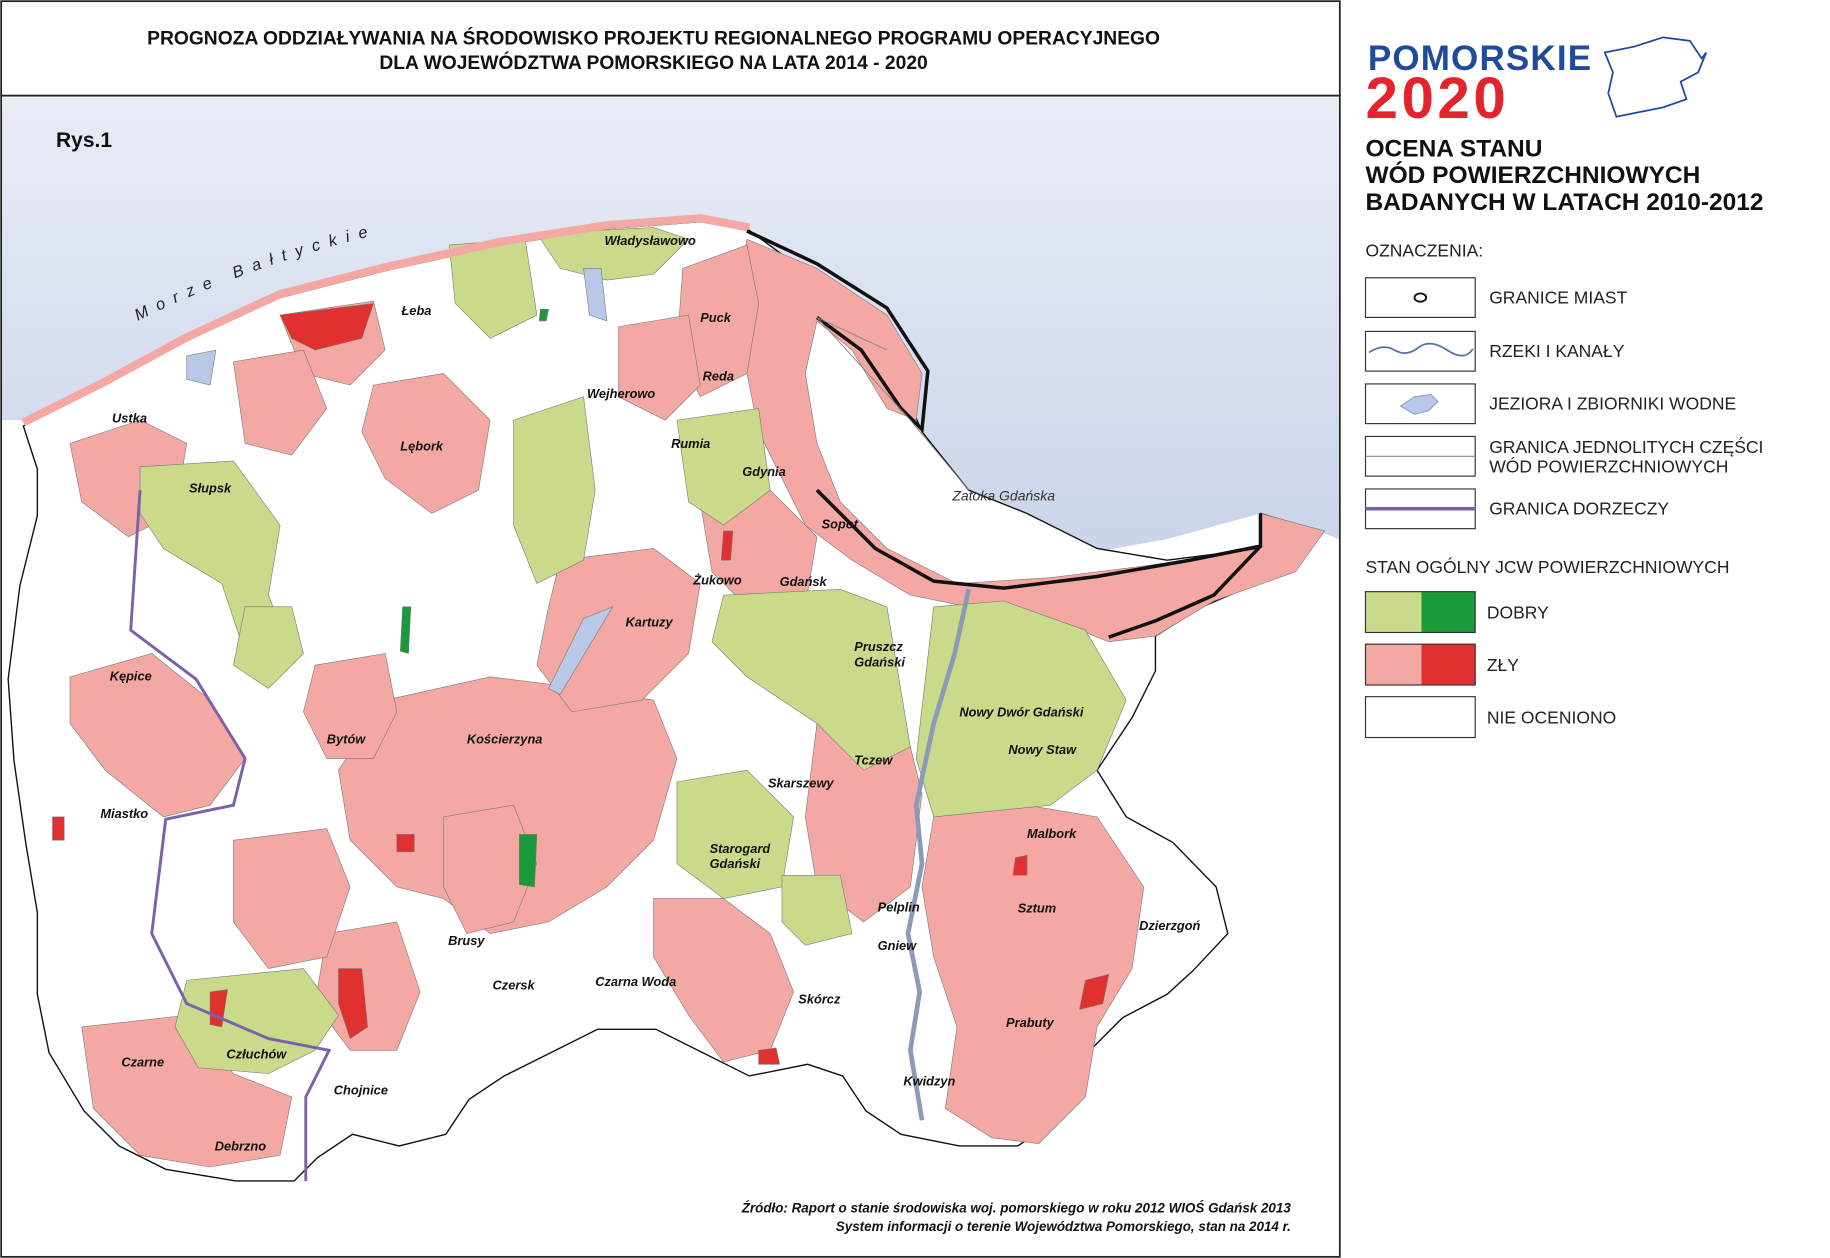  Describe the element at coordinates (899, 906) in the screenshot. I see `place-label: Pelplin` at that location.